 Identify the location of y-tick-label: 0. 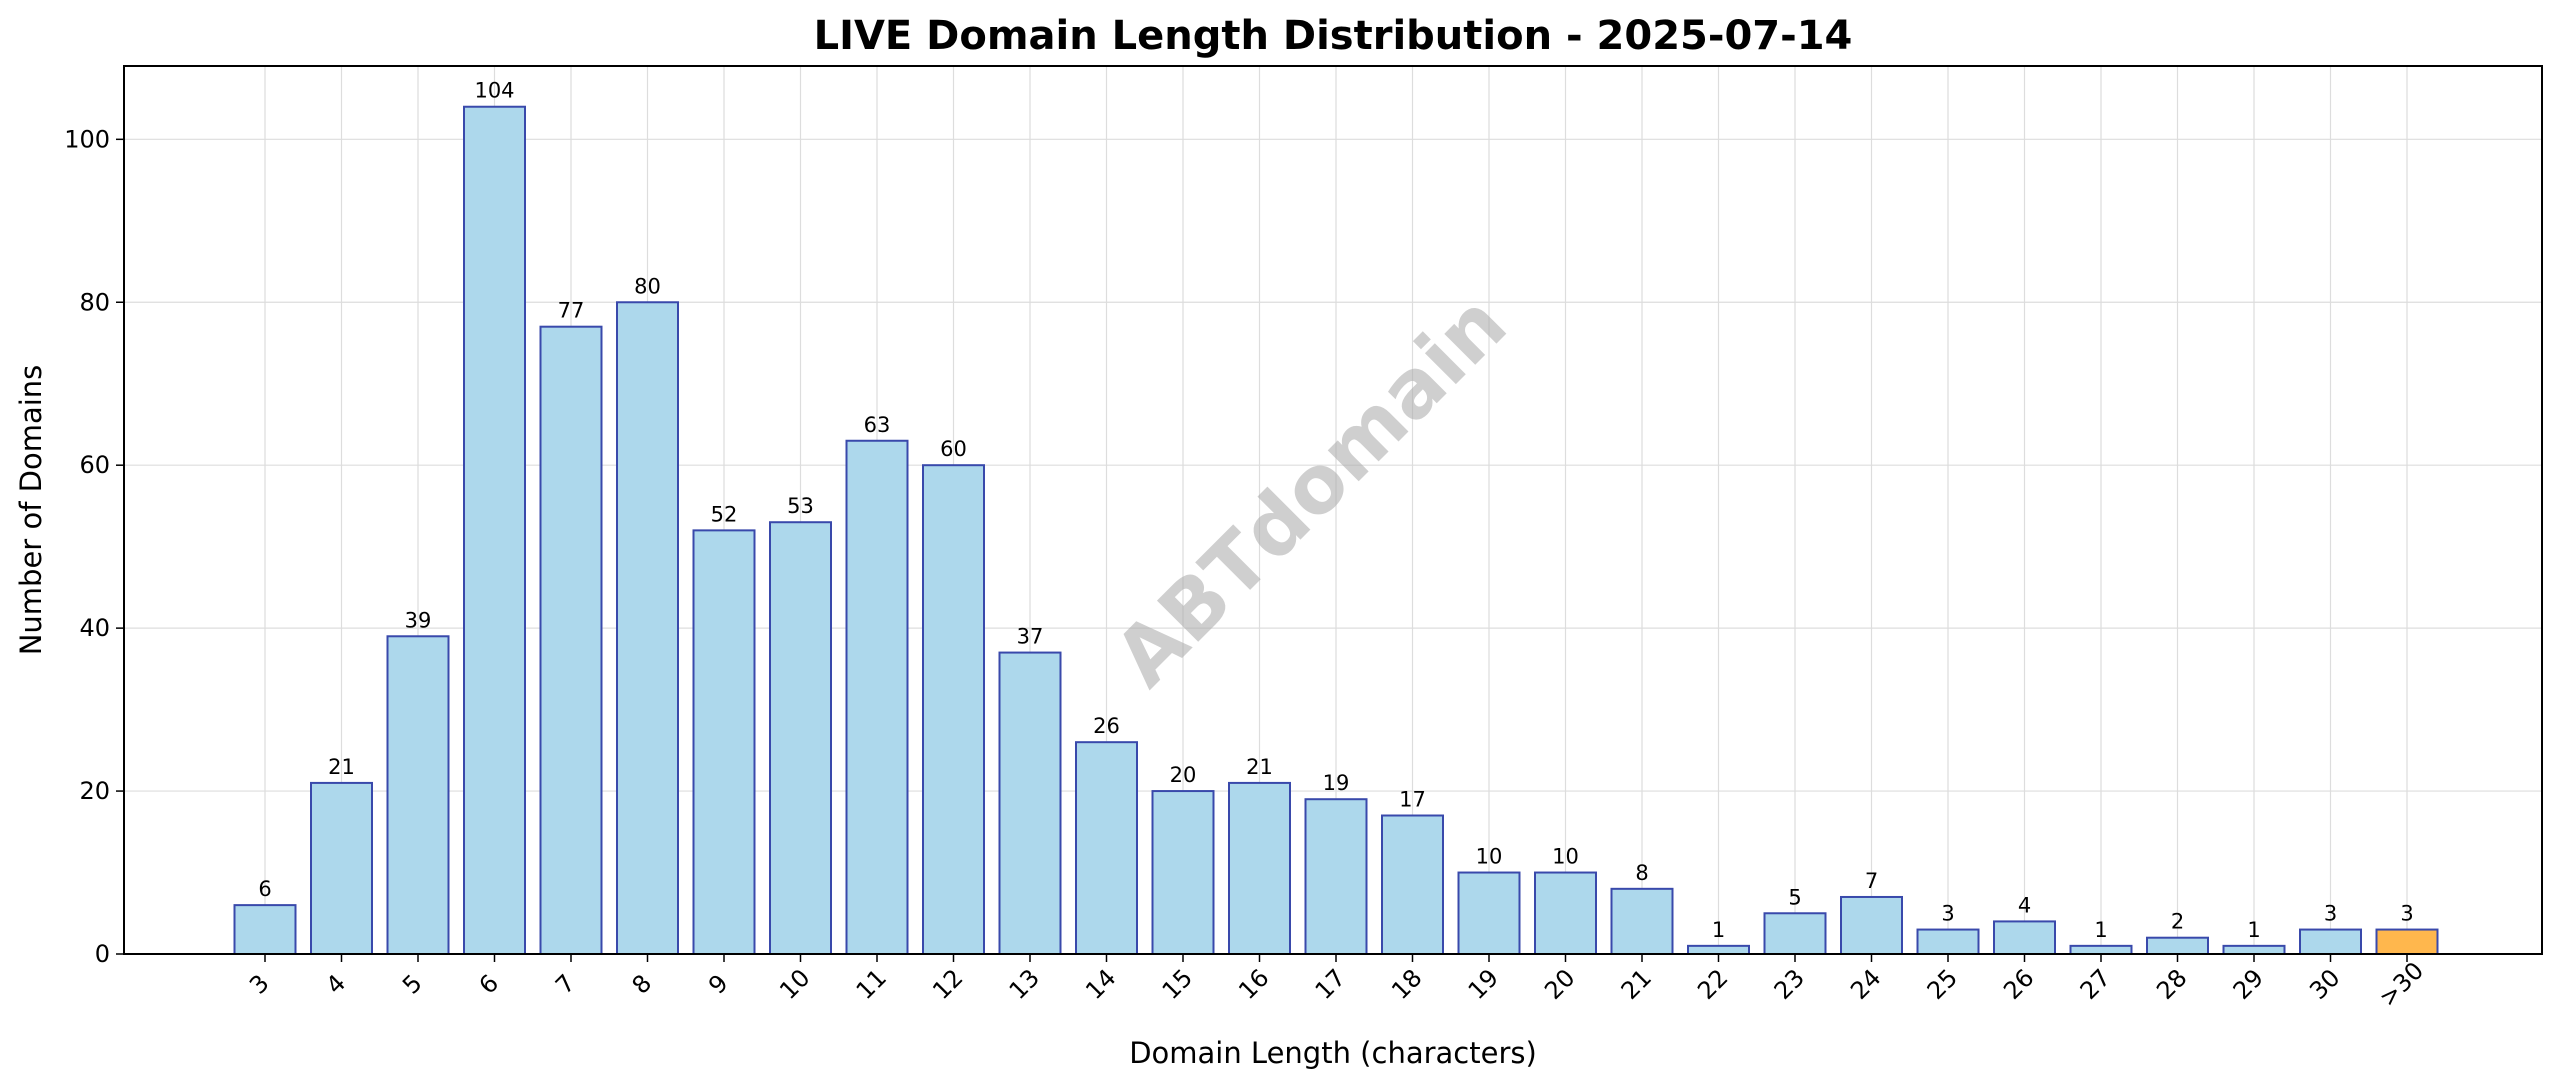
(102, 954).